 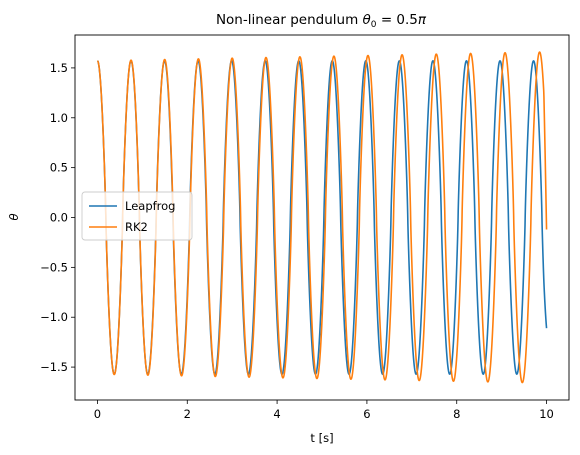 I want to click on x-tick-label: 0, so click(x=97, y=414).